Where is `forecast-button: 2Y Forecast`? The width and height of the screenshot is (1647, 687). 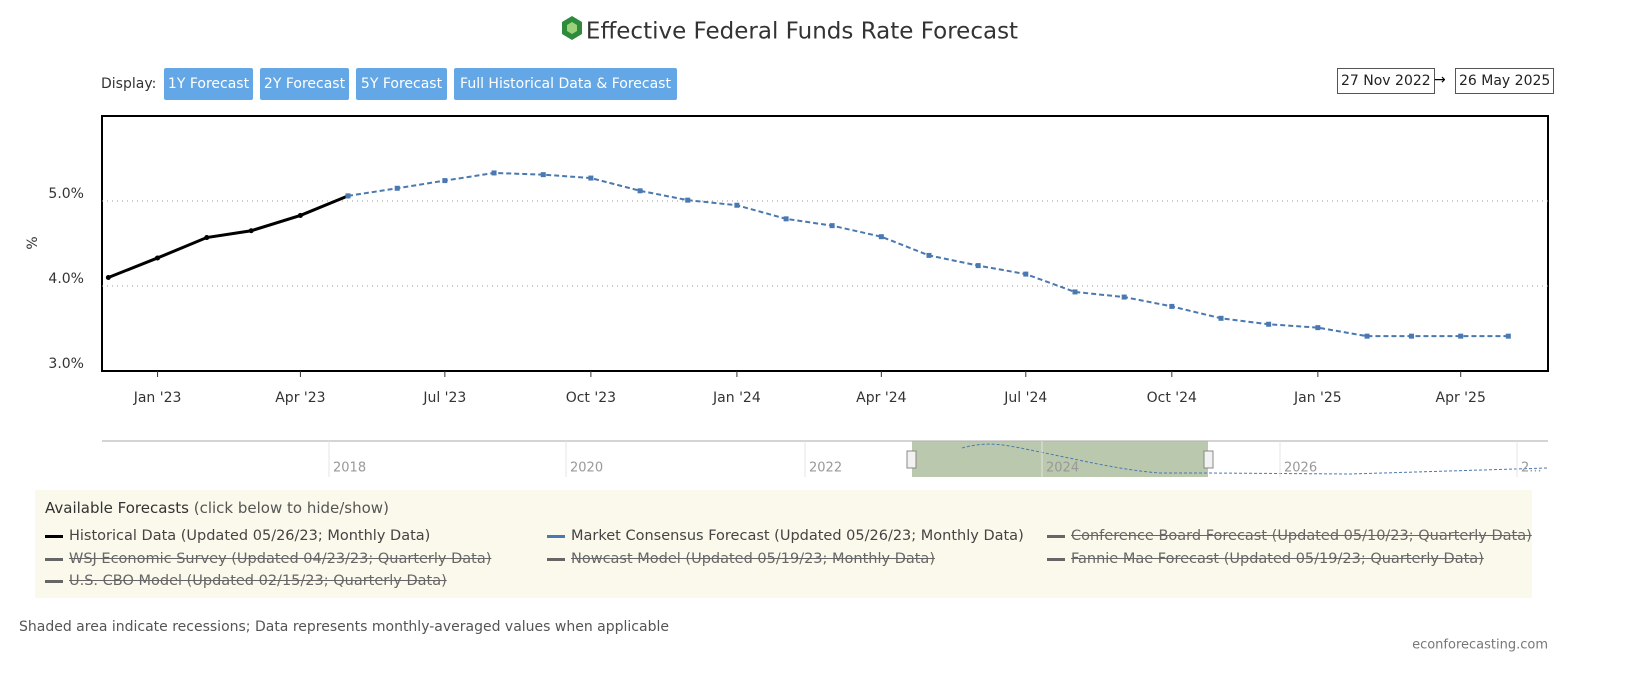
forecast-button: 2Y Forecast is located at coordinates (304, 84).